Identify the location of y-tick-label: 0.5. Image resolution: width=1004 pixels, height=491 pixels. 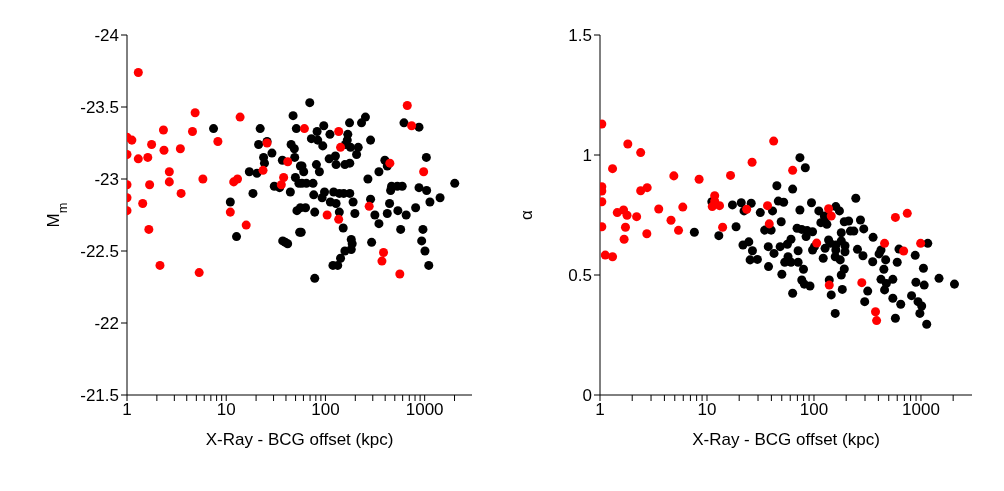
(580, 276).